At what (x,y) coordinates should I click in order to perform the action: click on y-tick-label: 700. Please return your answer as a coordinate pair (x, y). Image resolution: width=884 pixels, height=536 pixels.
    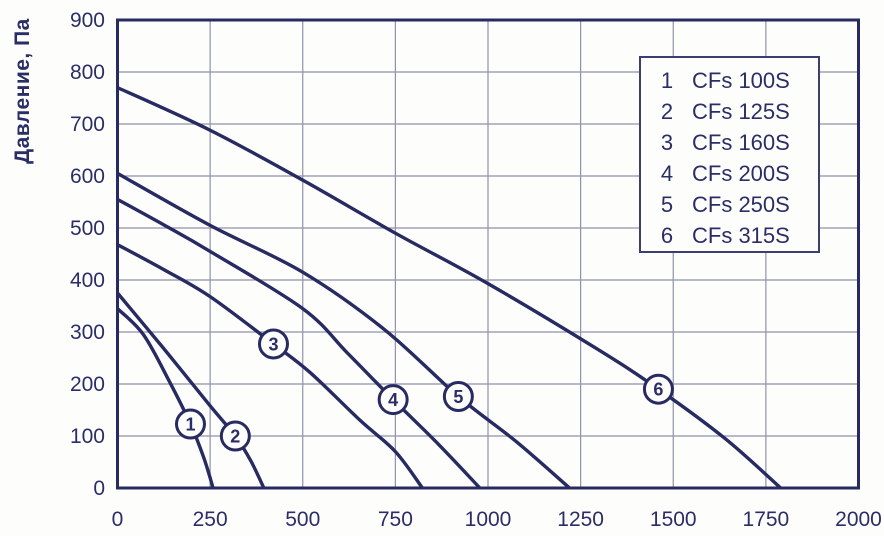
    Looking at the image, I should click on (87, 124).